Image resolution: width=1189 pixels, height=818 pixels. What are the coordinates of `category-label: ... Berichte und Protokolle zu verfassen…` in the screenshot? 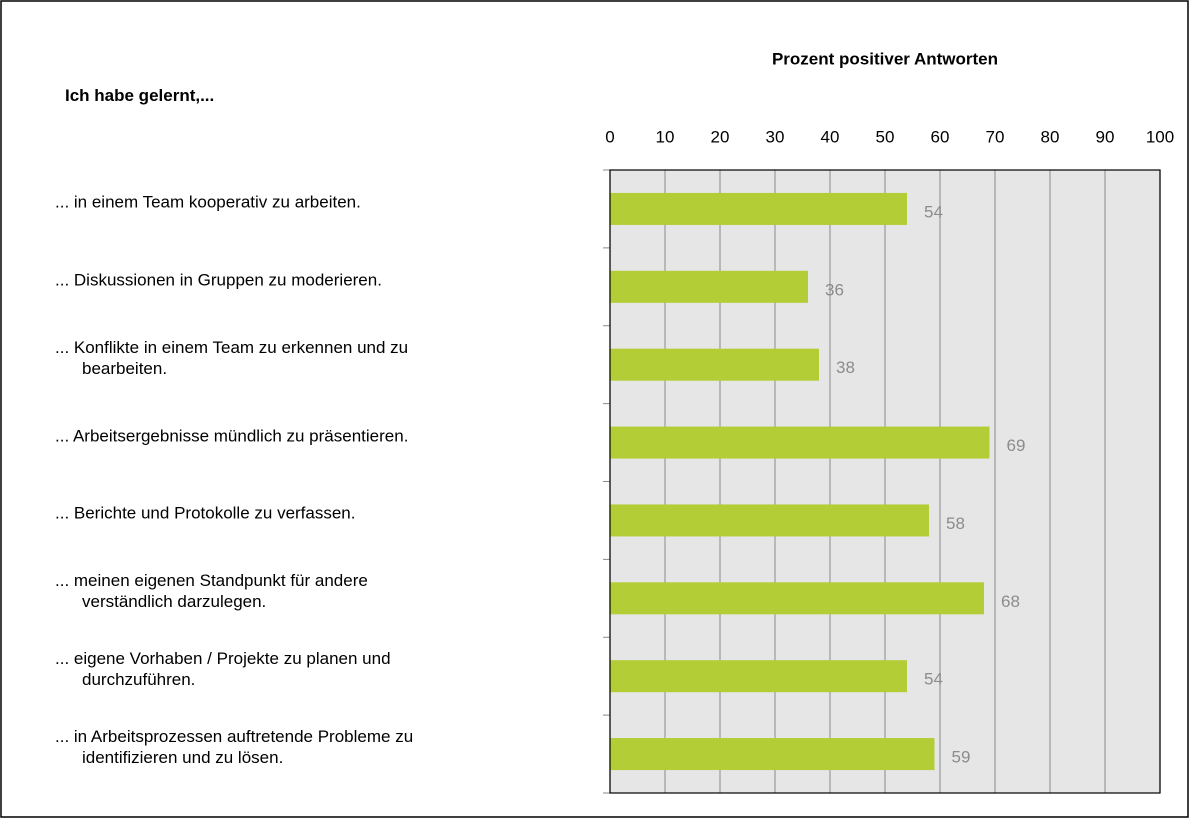 It's located at (205, 513).